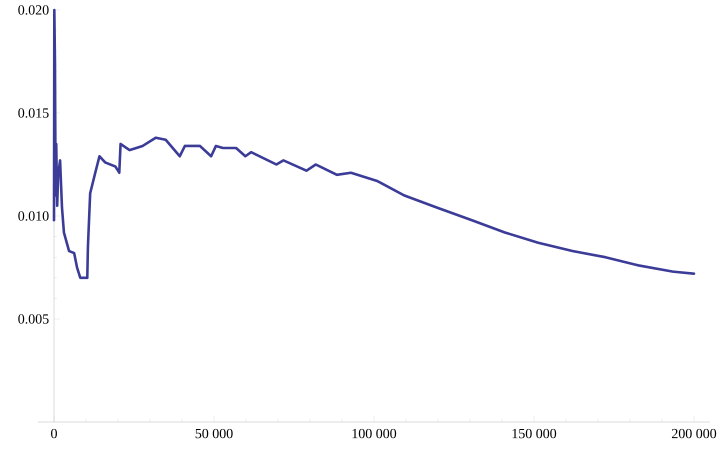 This screenshot has height=450, width=720. I want to click on y-tick-label: 0.015, so click(33, 113).